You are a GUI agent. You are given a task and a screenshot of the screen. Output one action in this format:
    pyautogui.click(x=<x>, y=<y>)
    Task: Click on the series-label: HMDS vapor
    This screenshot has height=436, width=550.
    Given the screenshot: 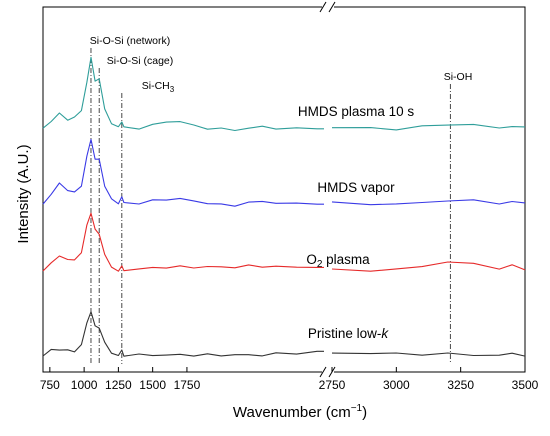 What is the action you would take?
    pyautogui.click(x=356, y=187)
    